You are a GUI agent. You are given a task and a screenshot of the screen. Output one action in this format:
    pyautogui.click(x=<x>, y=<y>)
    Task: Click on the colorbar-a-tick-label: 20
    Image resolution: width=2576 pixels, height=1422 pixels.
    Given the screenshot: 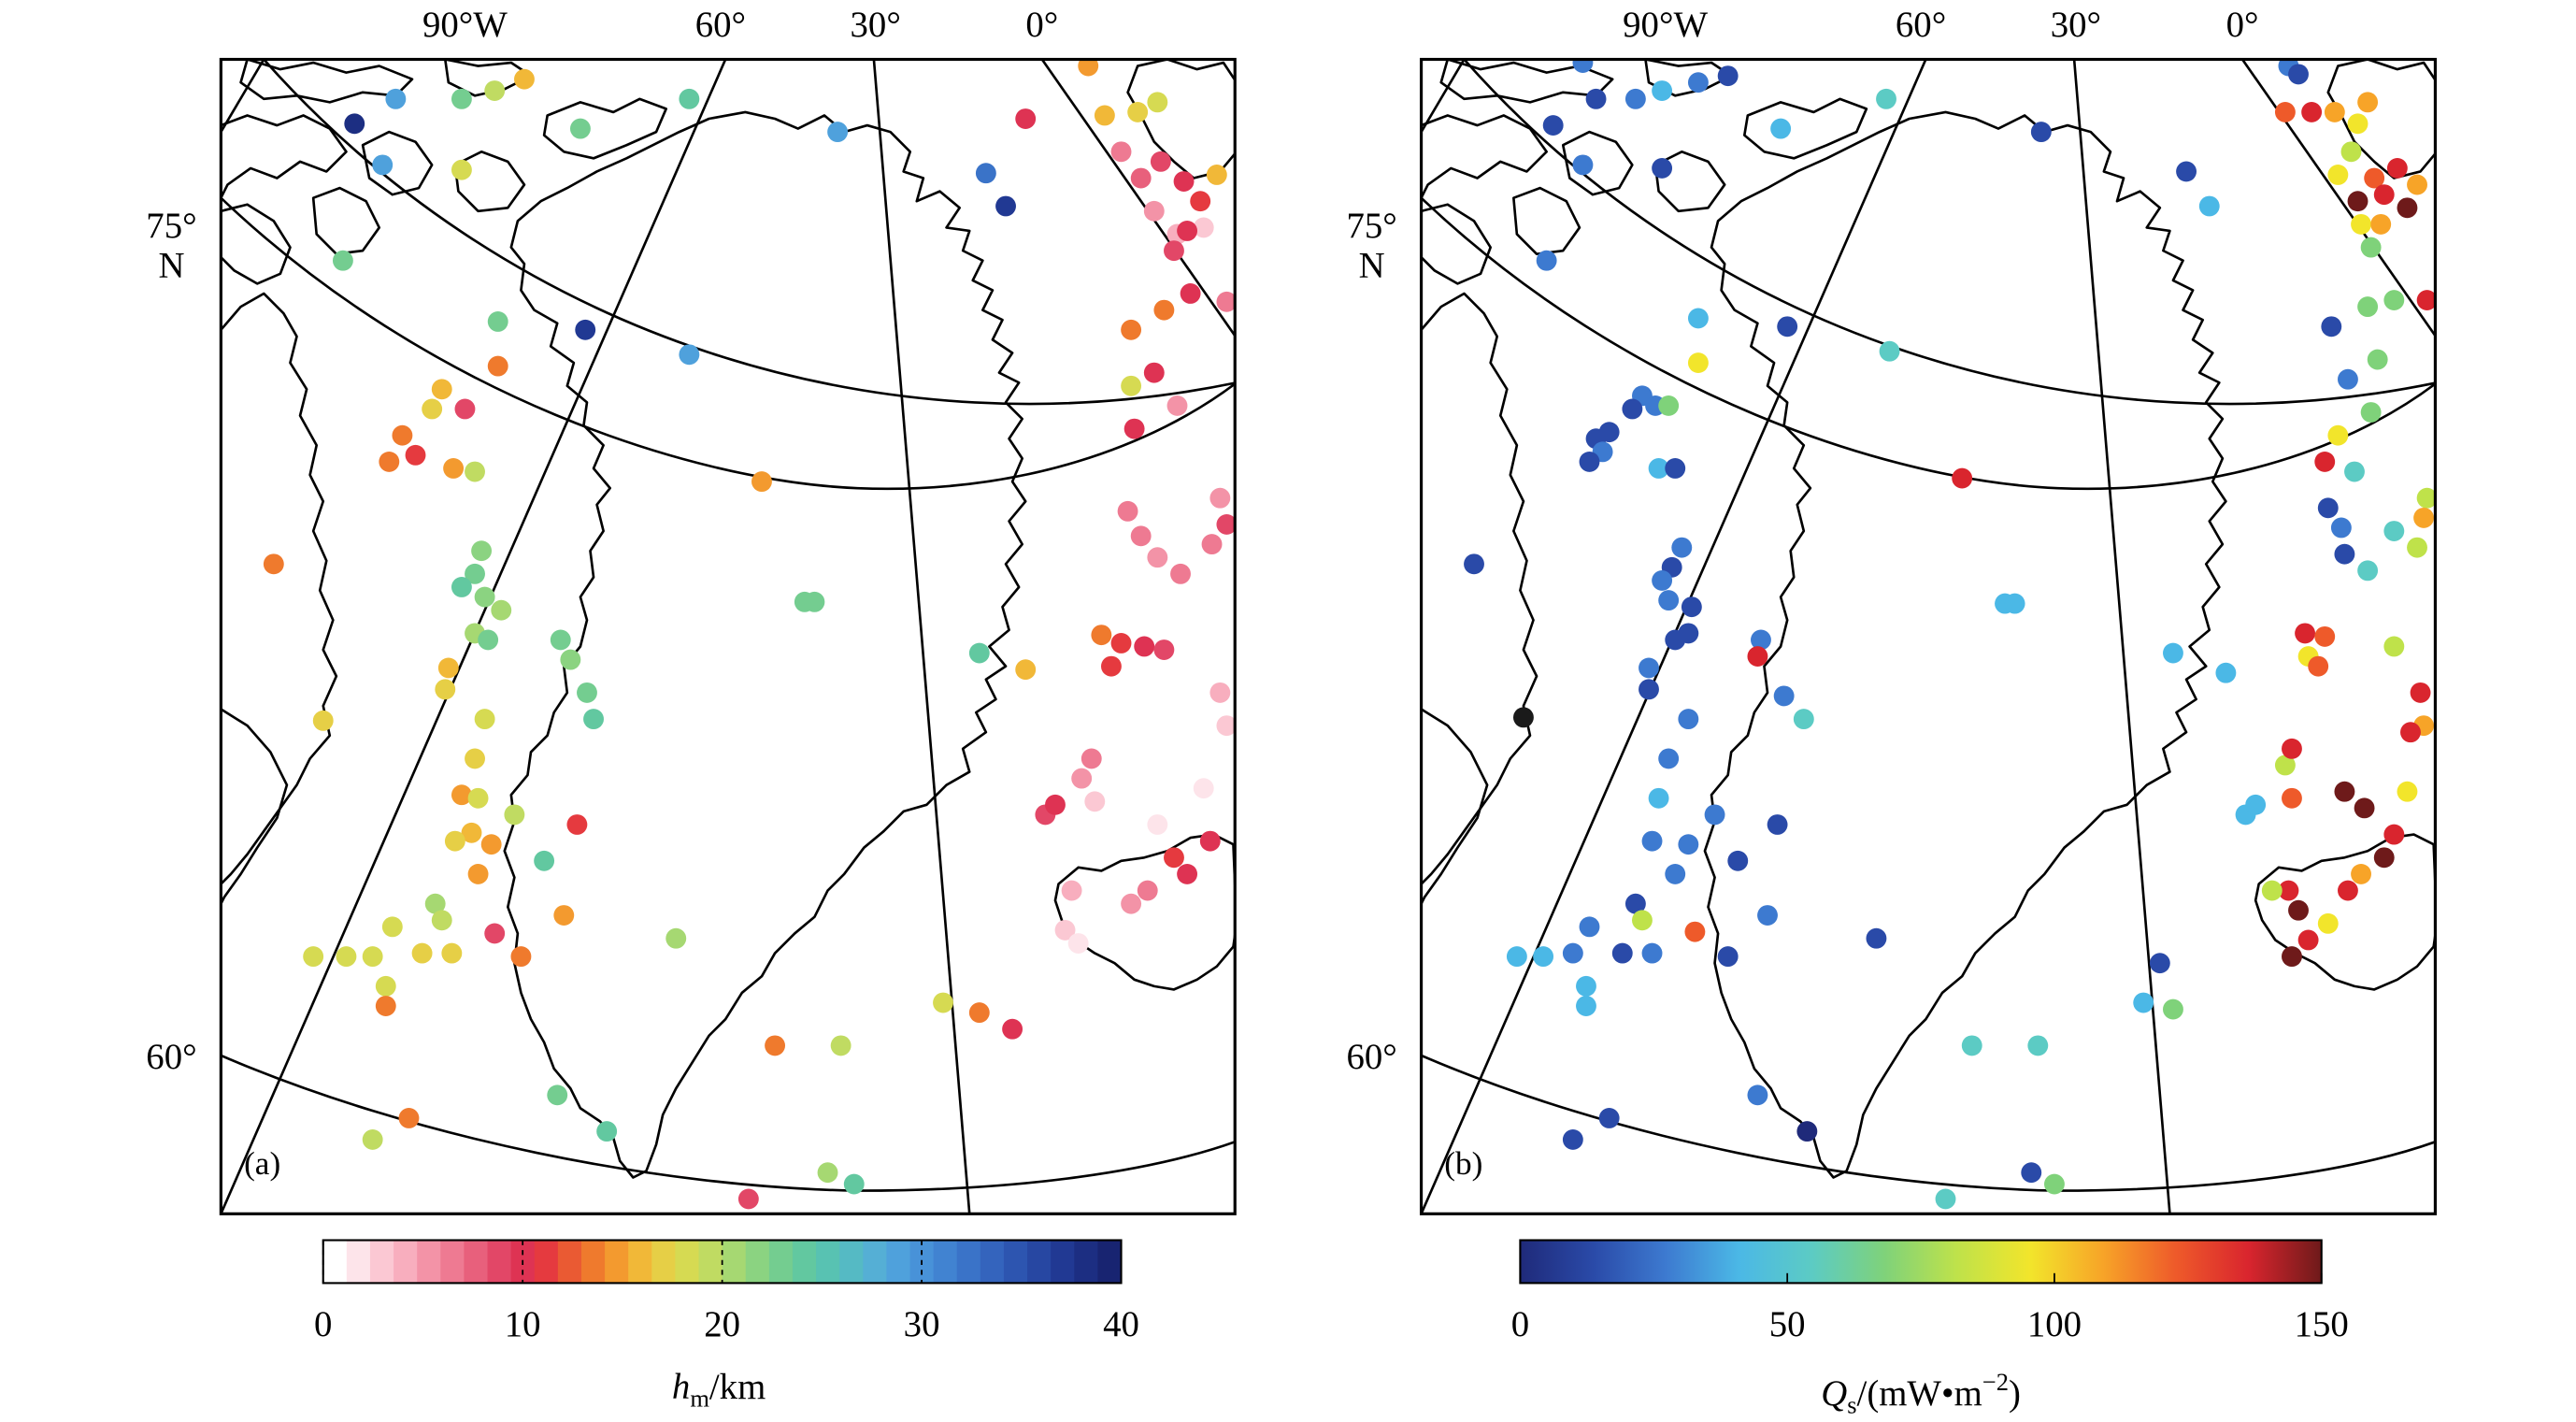 What is the action you would take?
    pyautogui.click(x=722, y=1324)
    